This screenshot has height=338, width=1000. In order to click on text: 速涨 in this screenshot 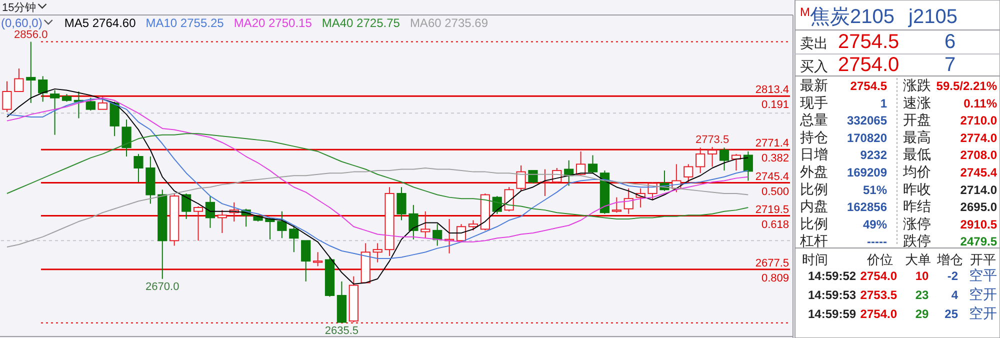, I will do `click(917, 102)`.